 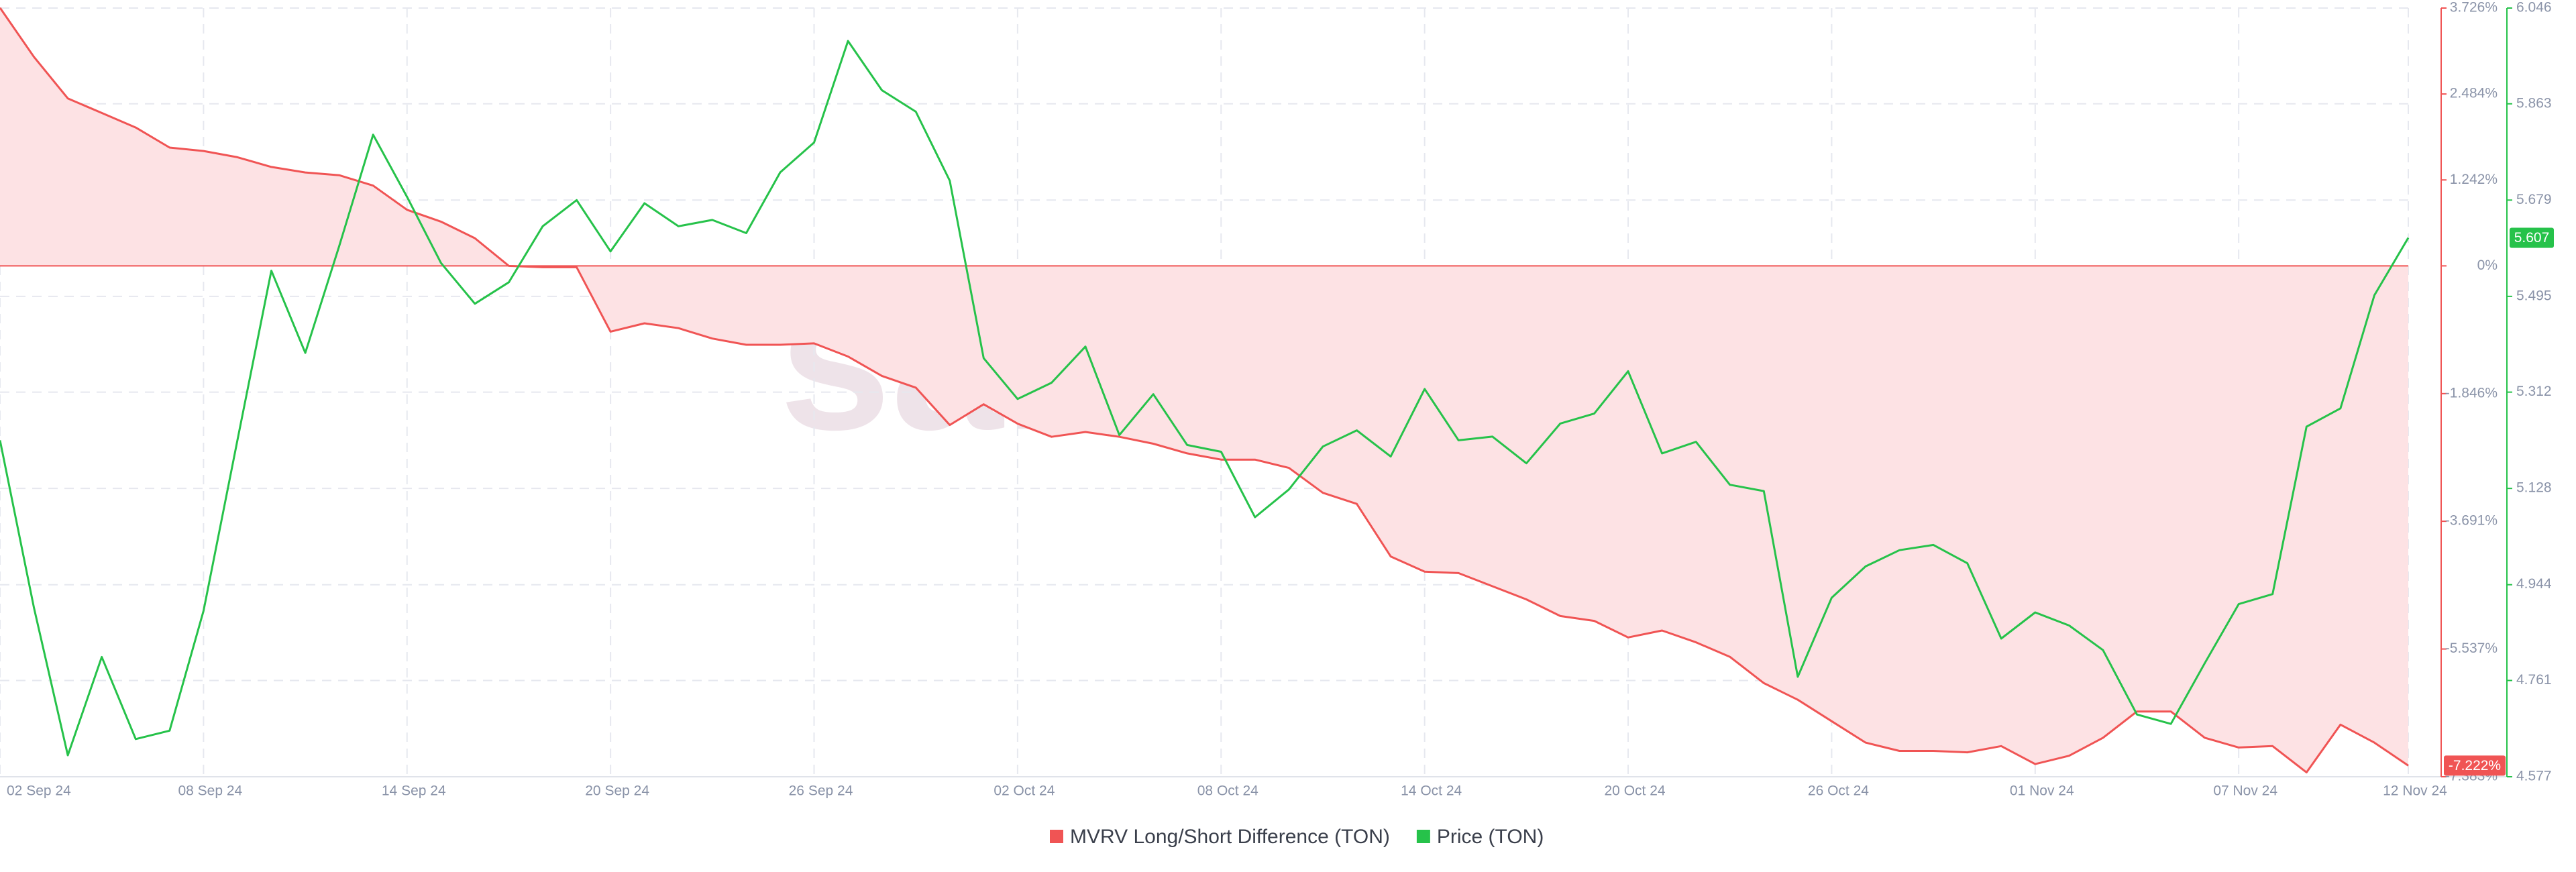 What do you see at coordinates (39, 791) in the screenshot?
I see `x-tick-label: 02 Sep 24` at bounding box center [39, 791].